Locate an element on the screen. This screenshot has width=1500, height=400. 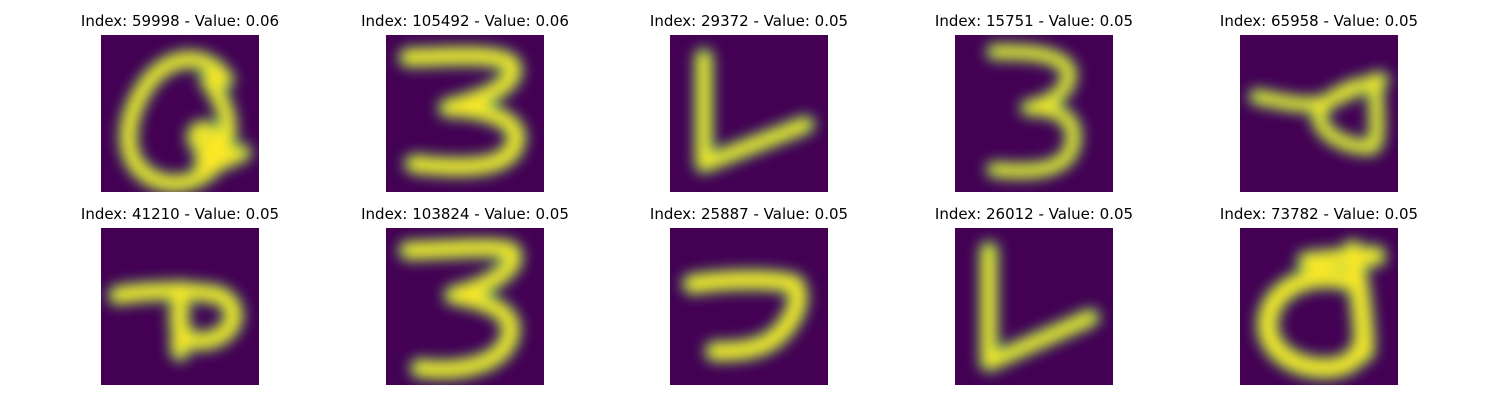
panel-8: Index: 25887 - Value: 0.05 is located at coordinates (749, 300).